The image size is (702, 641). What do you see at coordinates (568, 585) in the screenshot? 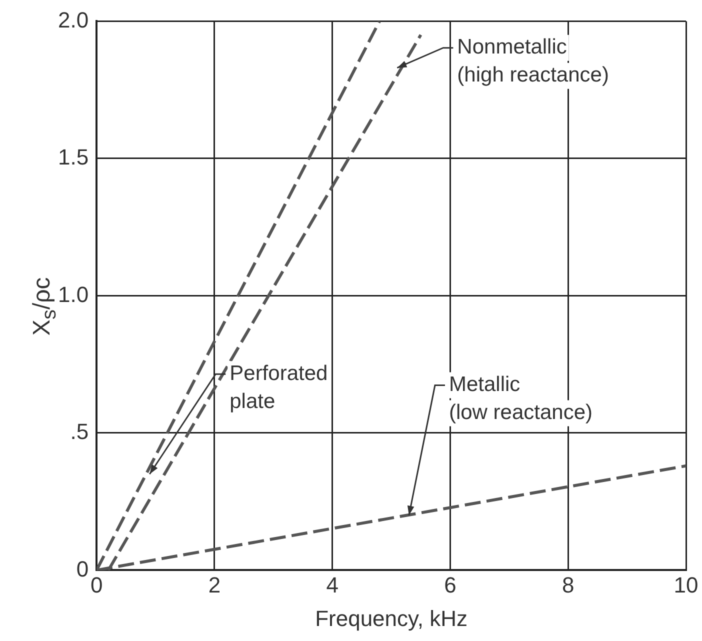
I see `x-tick-label: 8` at bounding box center [568, 585].